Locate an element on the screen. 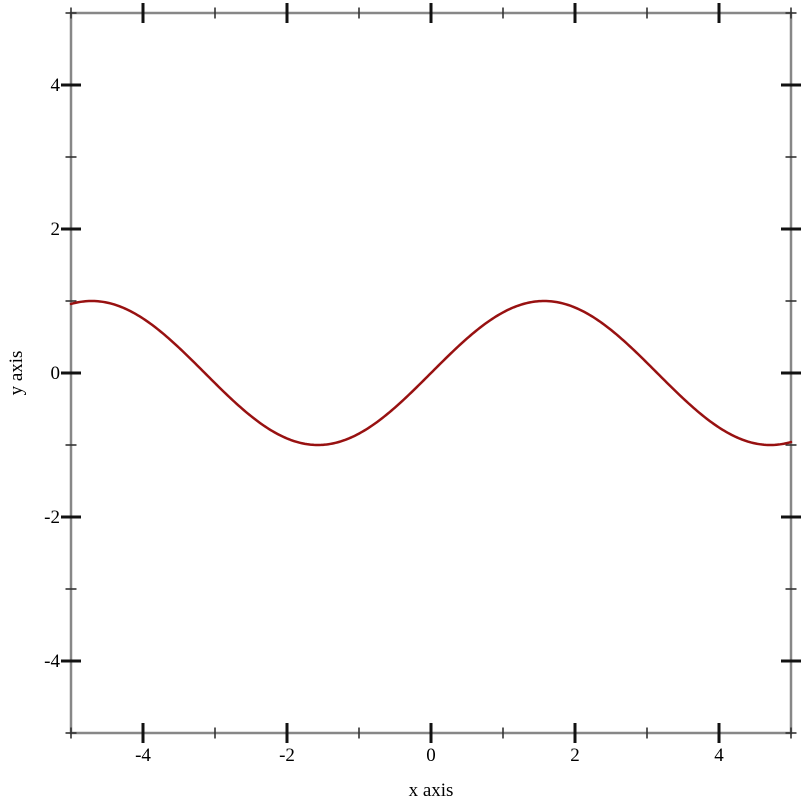 The height and width of the screenshot is (812, 812). x-tick-label: 4 is located at coordinates (719, 755).